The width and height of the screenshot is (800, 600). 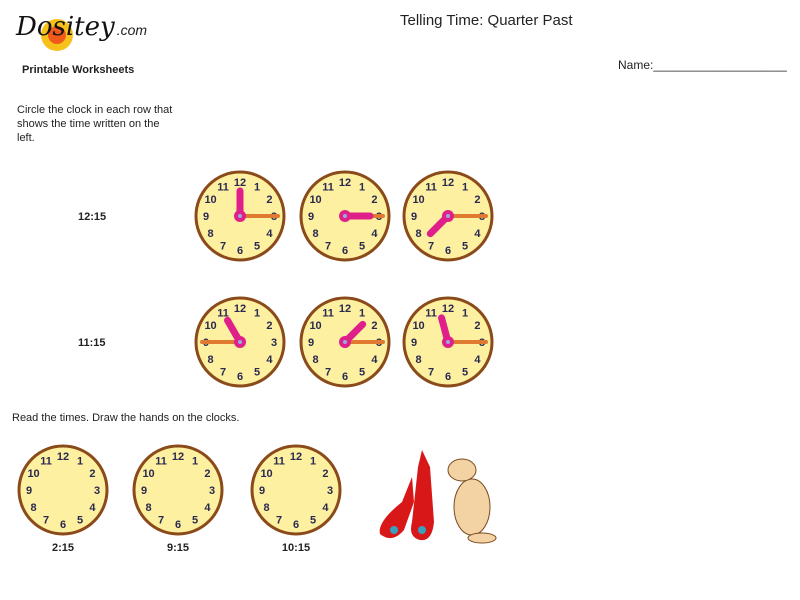 I want to click on row-time-label: 11:15, so click(x=92, y=343).